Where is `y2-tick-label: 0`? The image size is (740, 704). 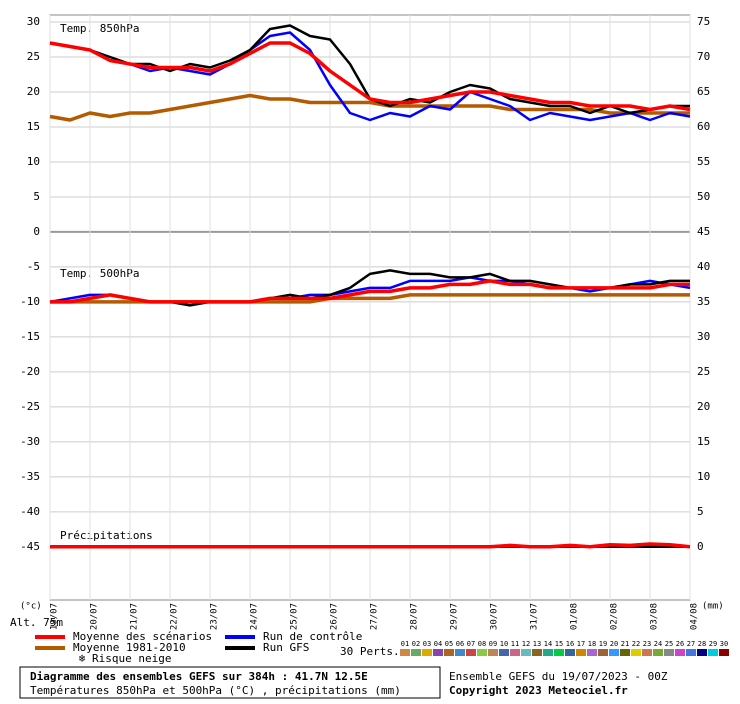
y2-tick-label: 0 is located at coordinates (700, 546).